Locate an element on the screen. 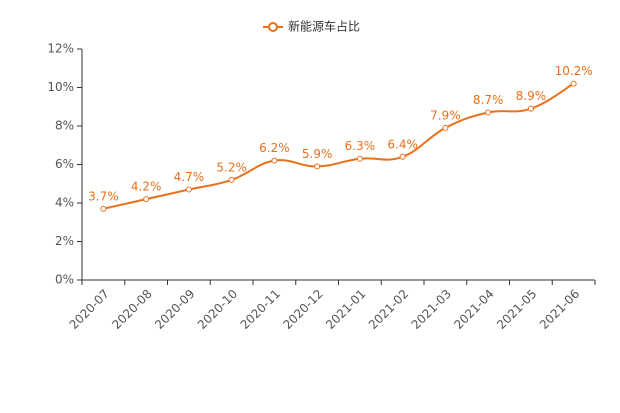 This screenshot has width=620, height=413. data-label: 6.4% is located at coordinates (402, 144).